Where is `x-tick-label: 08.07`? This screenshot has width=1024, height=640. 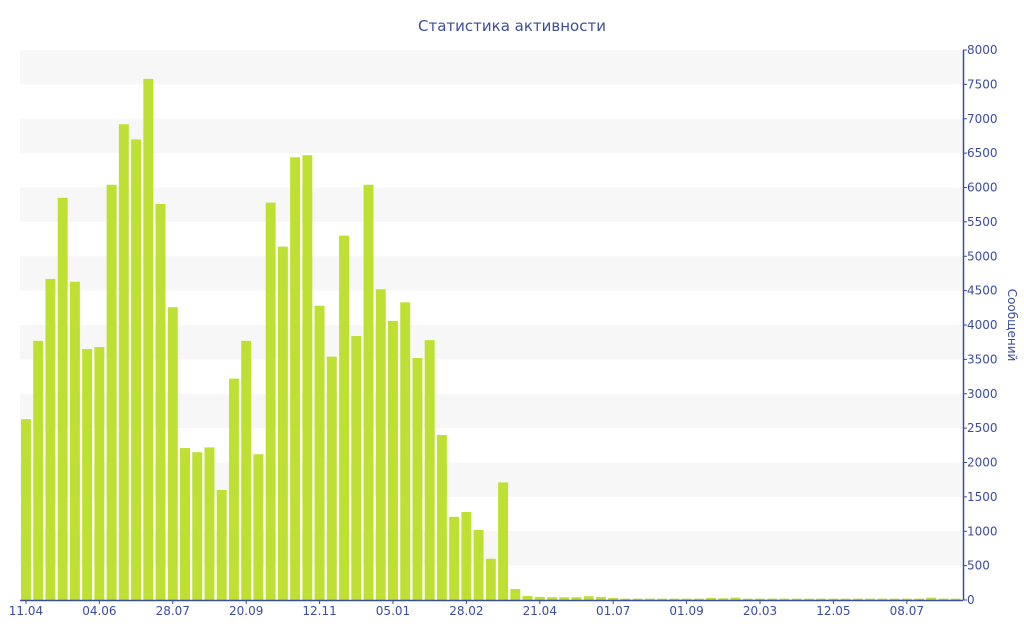 x-tick-label: 08.07 is located at coordinates (907, 611).